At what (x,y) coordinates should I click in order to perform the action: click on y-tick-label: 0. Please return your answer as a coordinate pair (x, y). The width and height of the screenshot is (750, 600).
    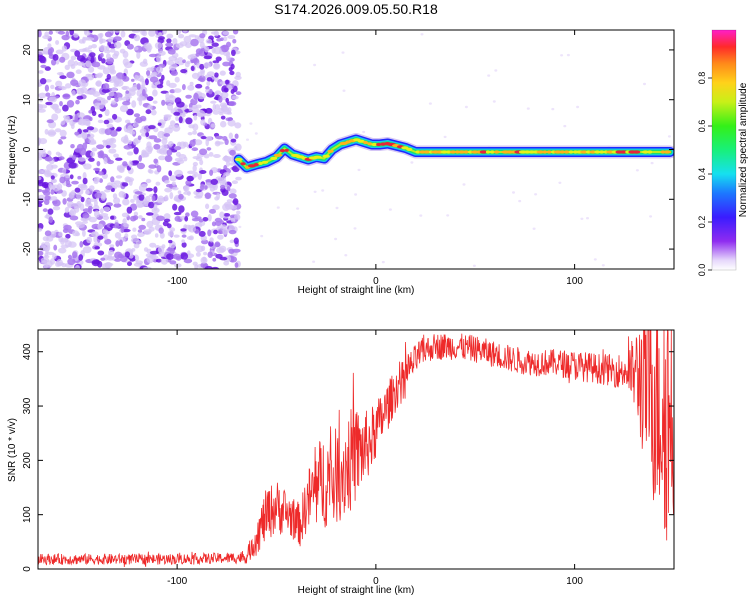
    Looking at the image, I should click on (27, 149).